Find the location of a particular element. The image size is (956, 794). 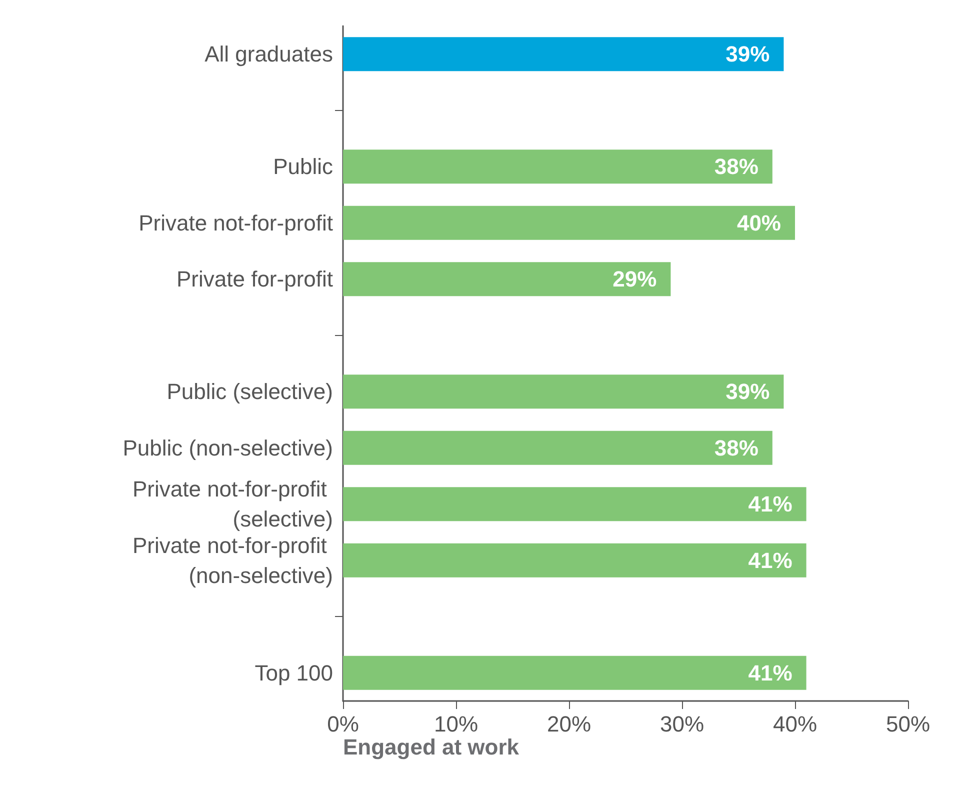

y-tick-label: Private not-for-profit (non-selective) is located at coordinates (232, 560).